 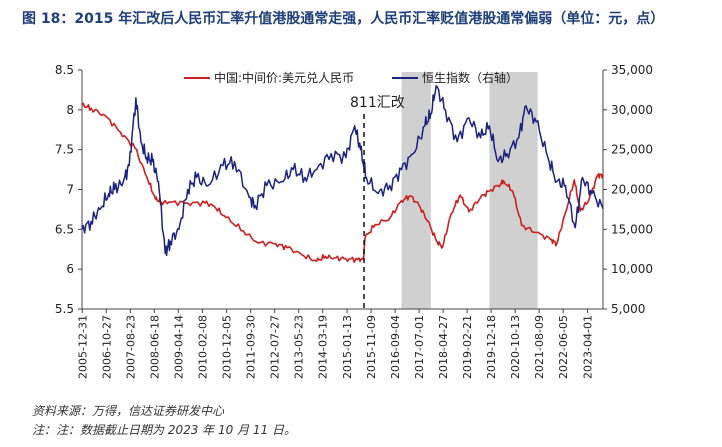 I want to click on x-tick-label: 2012-07-27, so click(x=275, y=347).